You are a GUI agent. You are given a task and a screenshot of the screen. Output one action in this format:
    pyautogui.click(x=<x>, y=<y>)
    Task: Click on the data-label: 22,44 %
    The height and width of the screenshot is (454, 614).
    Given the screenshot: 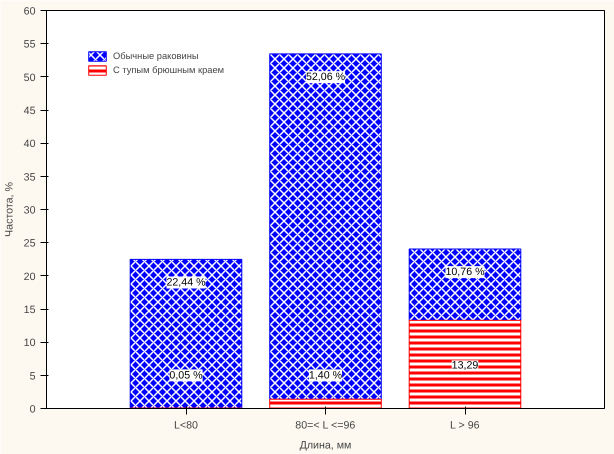 What is the action you would take?
    pyautogui.click(x=186, y=282)
    